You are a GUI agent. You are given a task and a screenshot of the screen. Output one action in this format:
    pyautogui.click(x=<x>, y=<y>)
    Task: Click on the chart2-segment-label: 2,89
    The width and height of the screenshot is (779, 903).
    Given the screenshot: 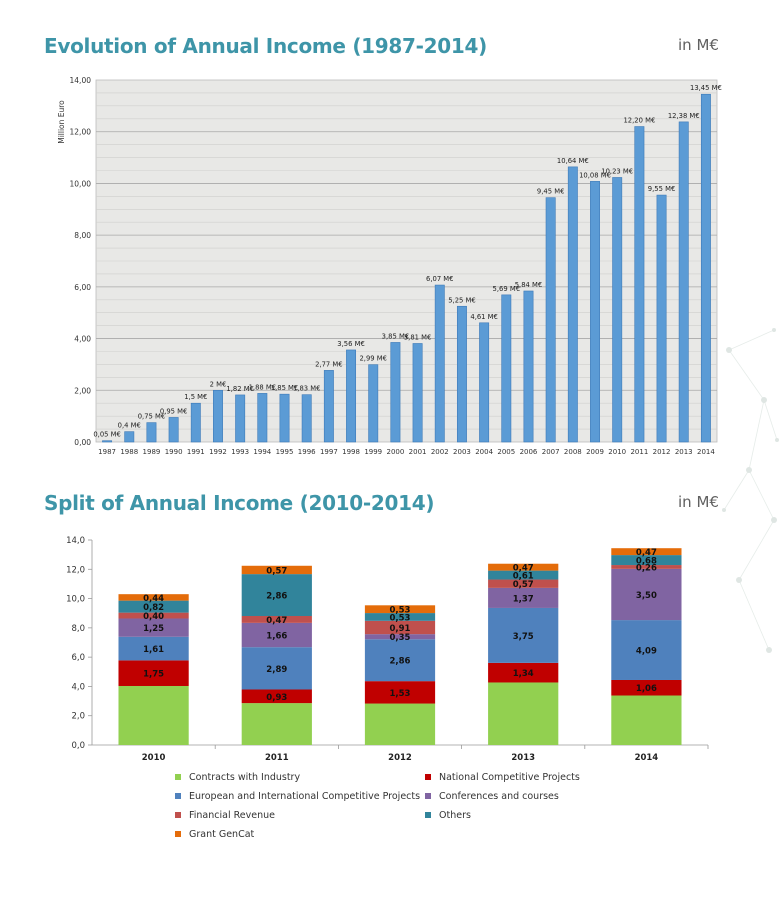 What is the action you would take?
    pyautogui.click(x=276, y=670)
    